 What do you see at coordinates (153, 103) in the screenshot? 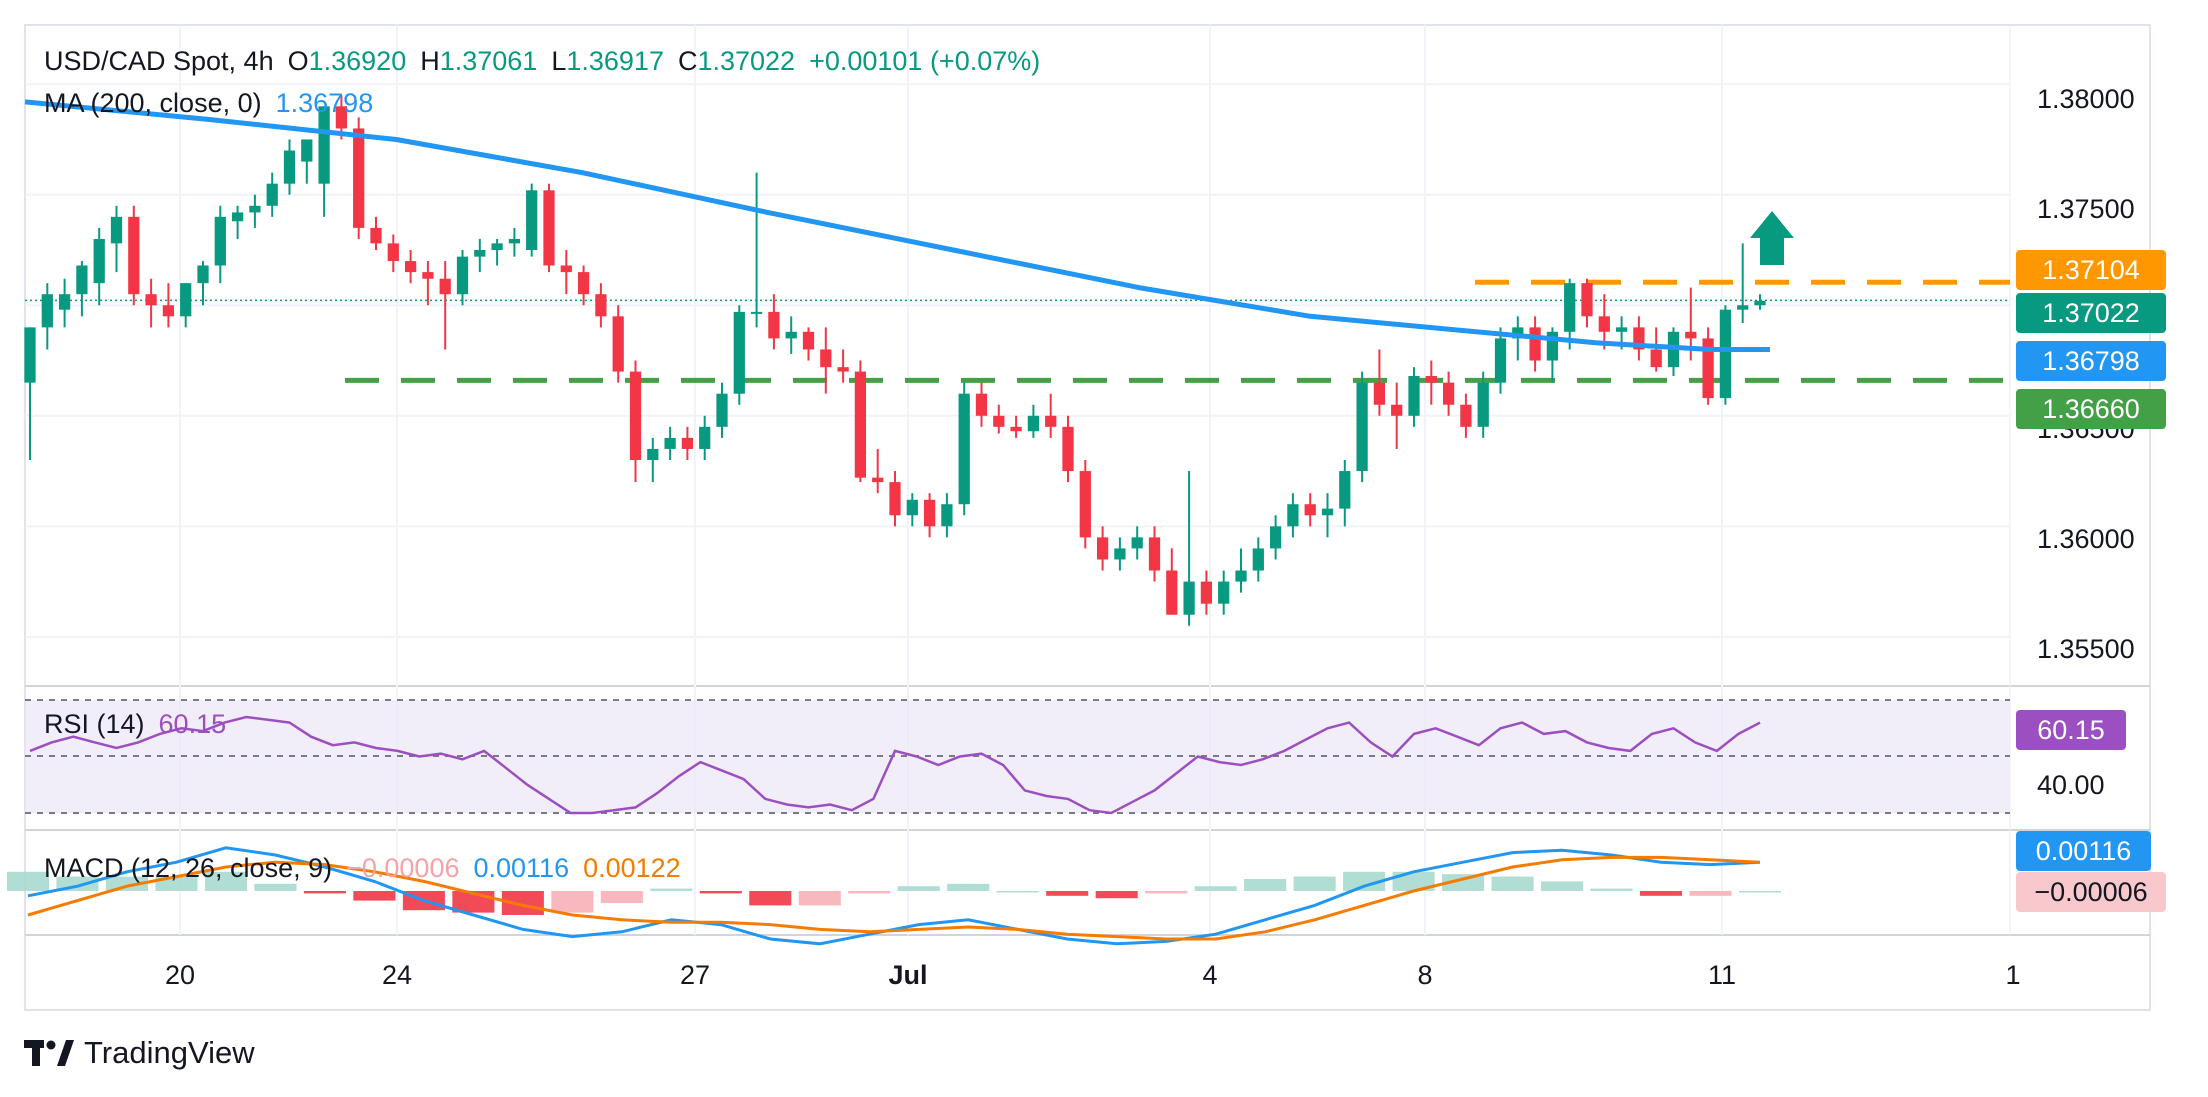
I see `ma-label: MA (200, close, 0)` at bounding box center [153, 103].